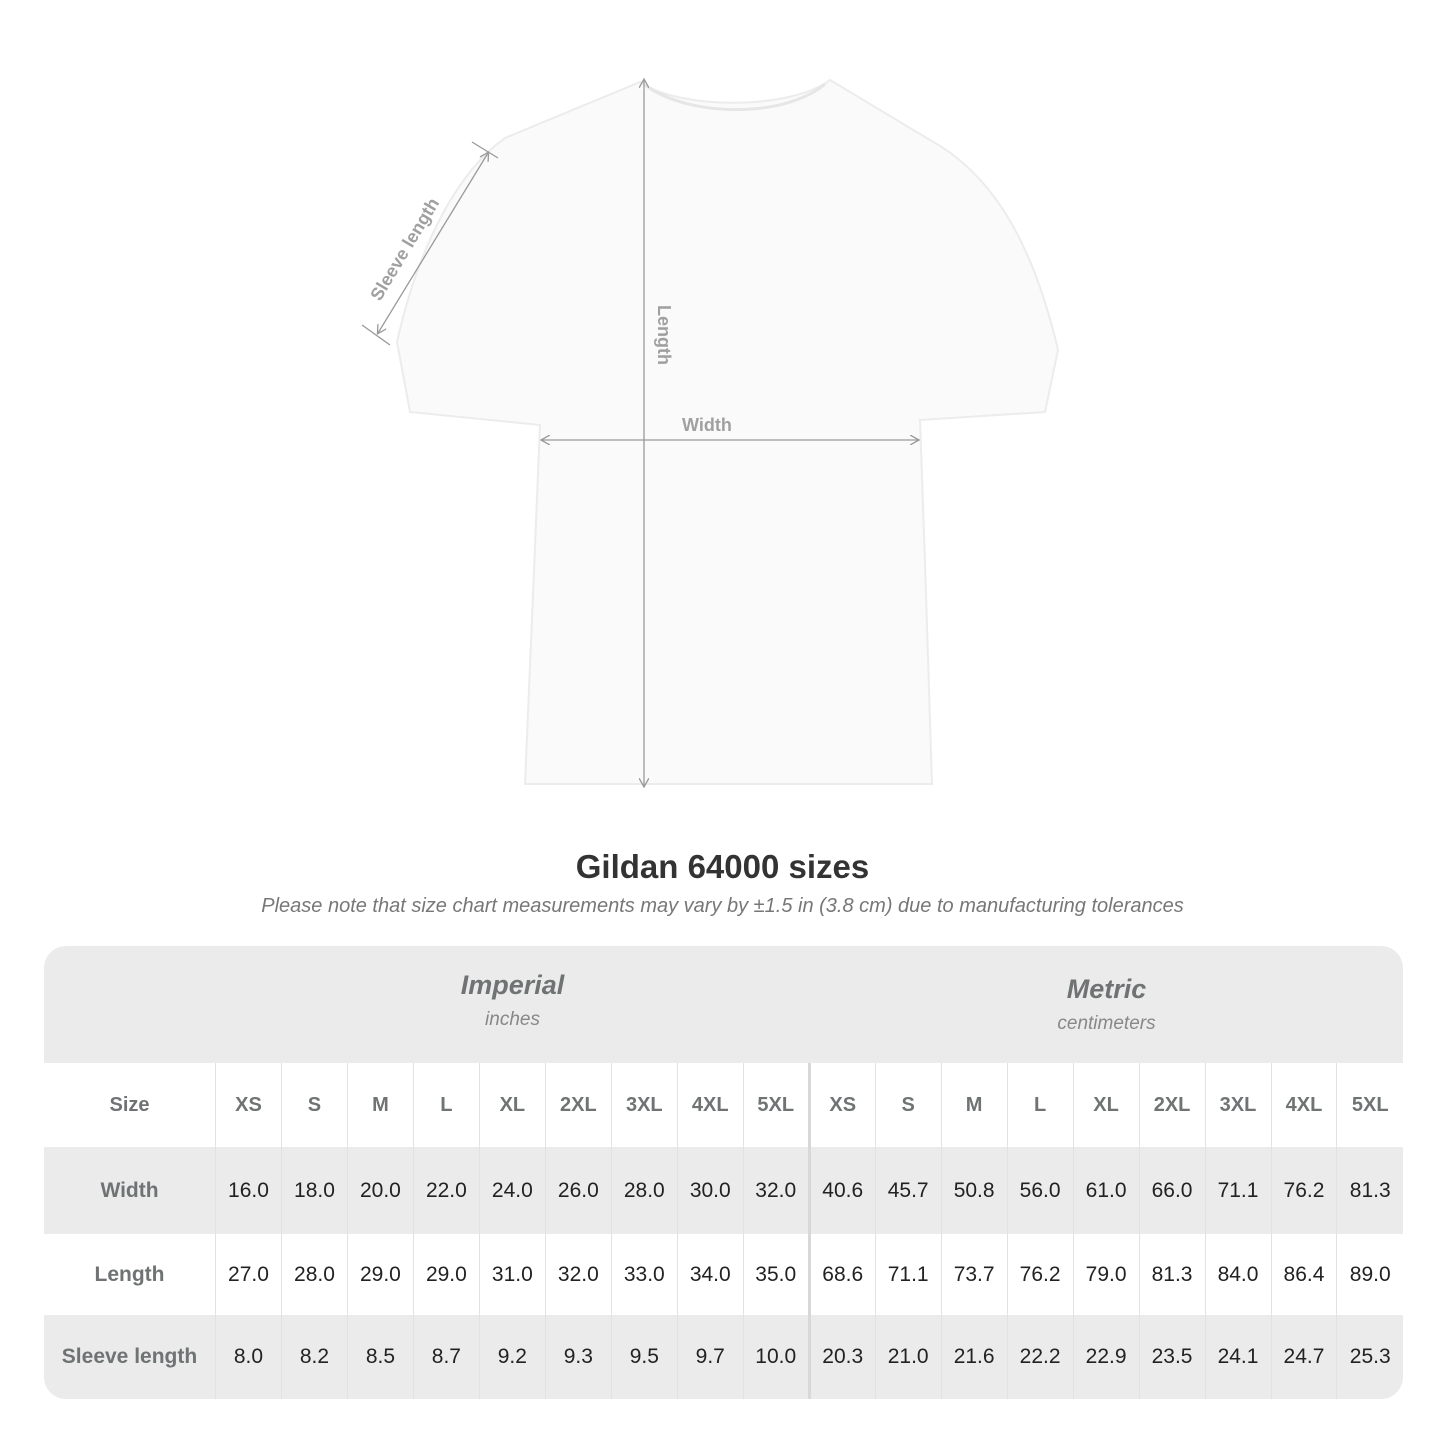 The width and height of the screenshot is (1445, 1445). Describe the element at coordinates (446, 1357) in the screenshot. I see `imperial-value-cell: 8.7` at that location.